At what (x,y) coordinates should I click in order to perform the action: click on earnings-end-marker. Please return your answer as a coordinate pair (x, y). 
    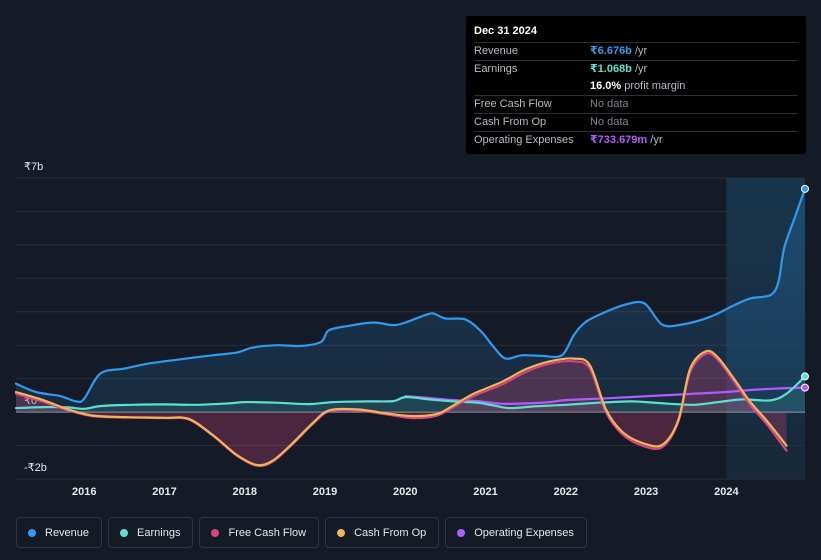
    Looking at the image, I should click on (805, 376).